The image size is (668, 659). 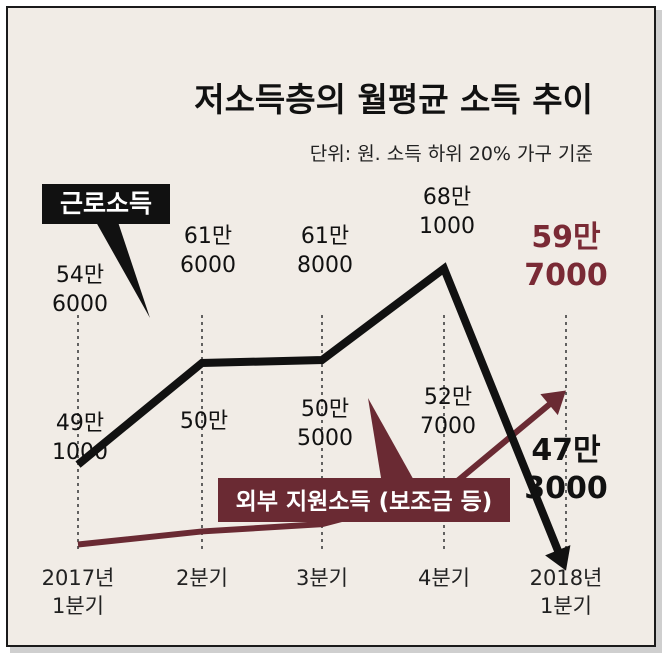 I want to click on chart-title: 저소득층의 월평균 소득 추이, so click(x=393, y=99).